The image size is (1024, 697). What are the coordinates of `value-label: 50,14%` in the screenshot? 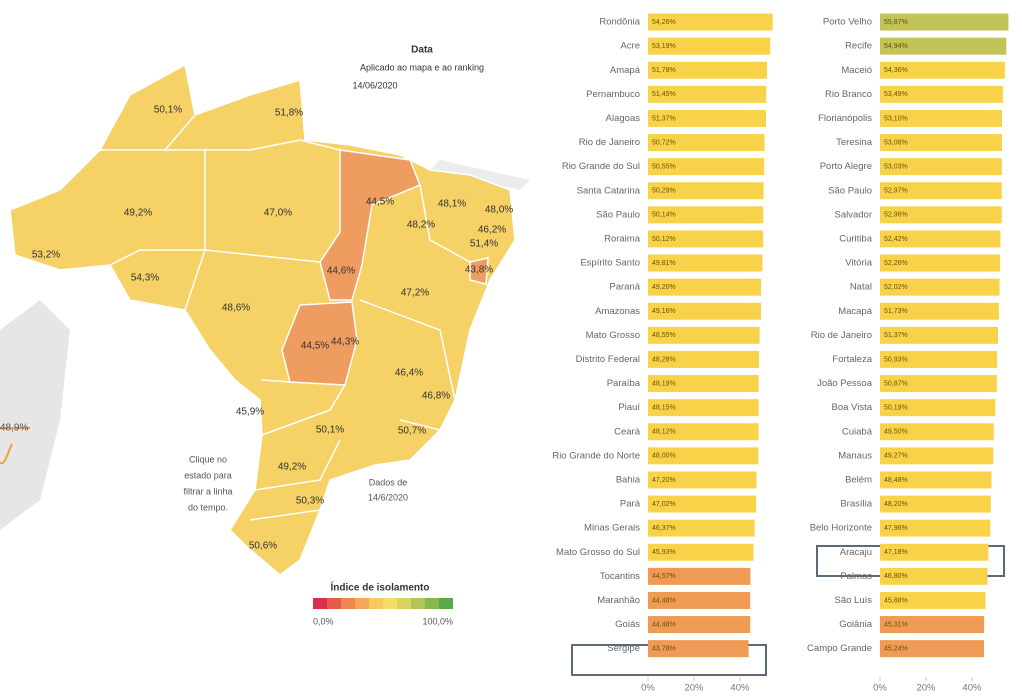 It's located at (664, 215).